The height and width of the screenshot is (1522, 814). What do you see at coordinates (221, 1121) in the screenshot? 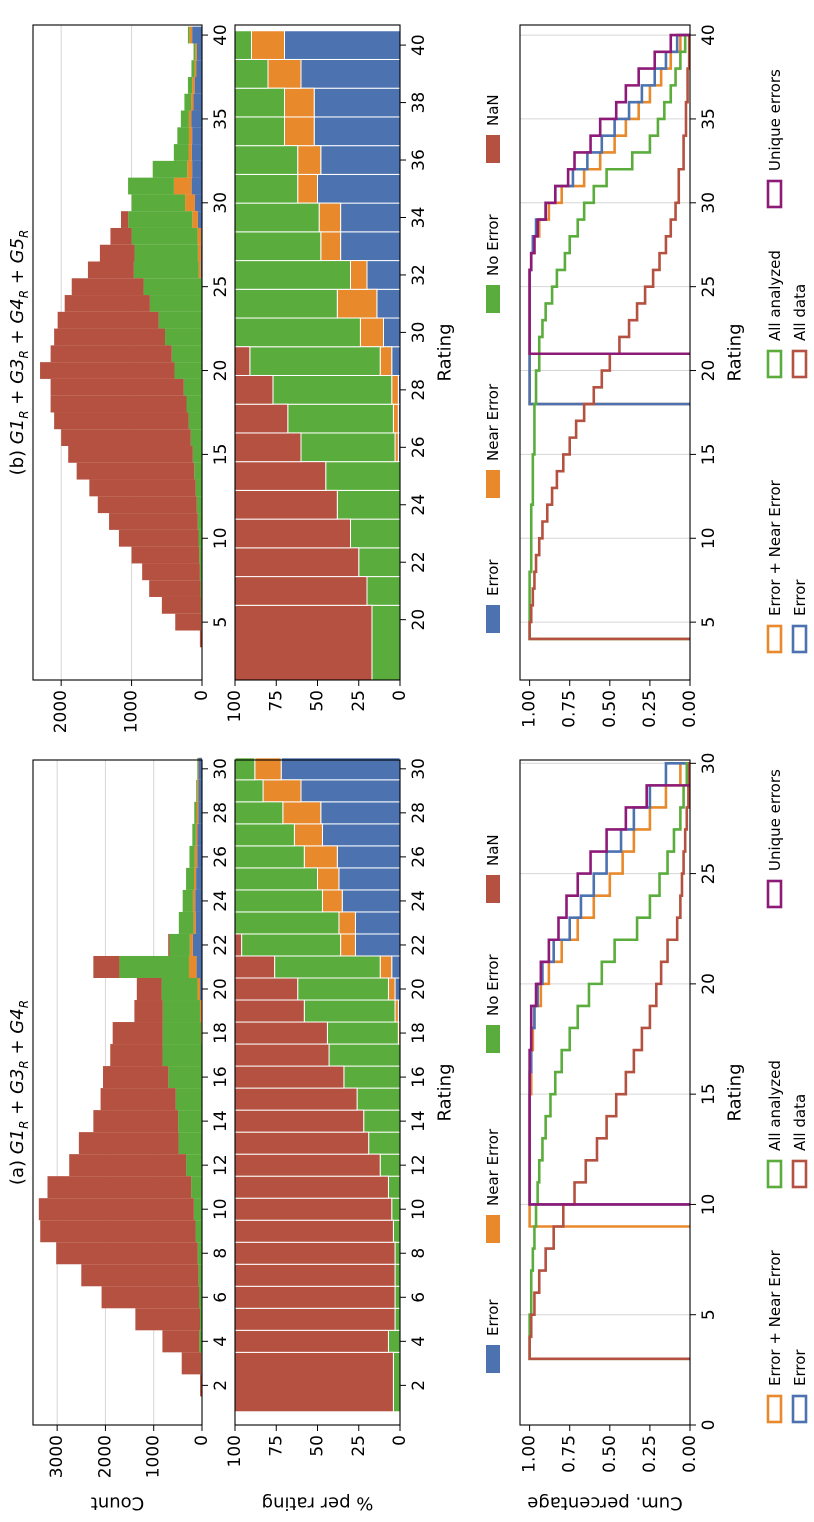
I see `x-tick-label: 14` at bounding box center [221, 1121].